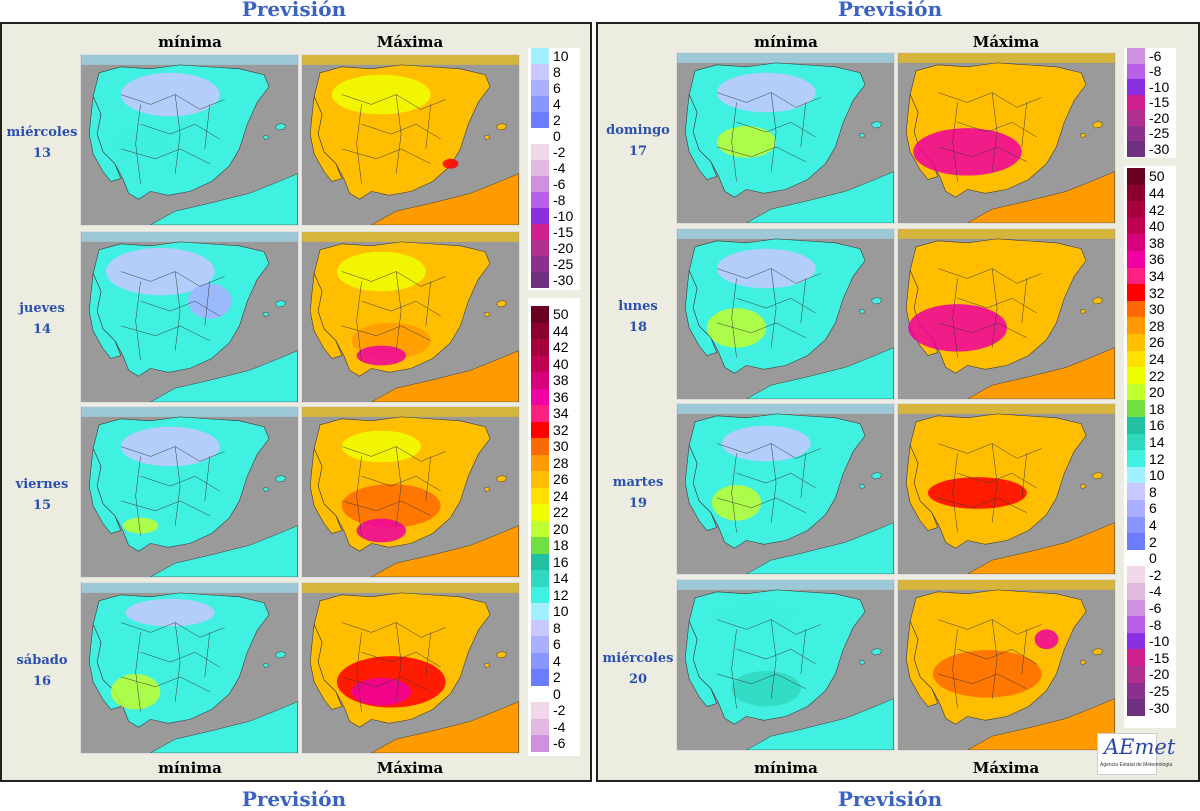 This screenshot has height=811, width=1200. I want to click on legend-label: 2, so click(557, 120).